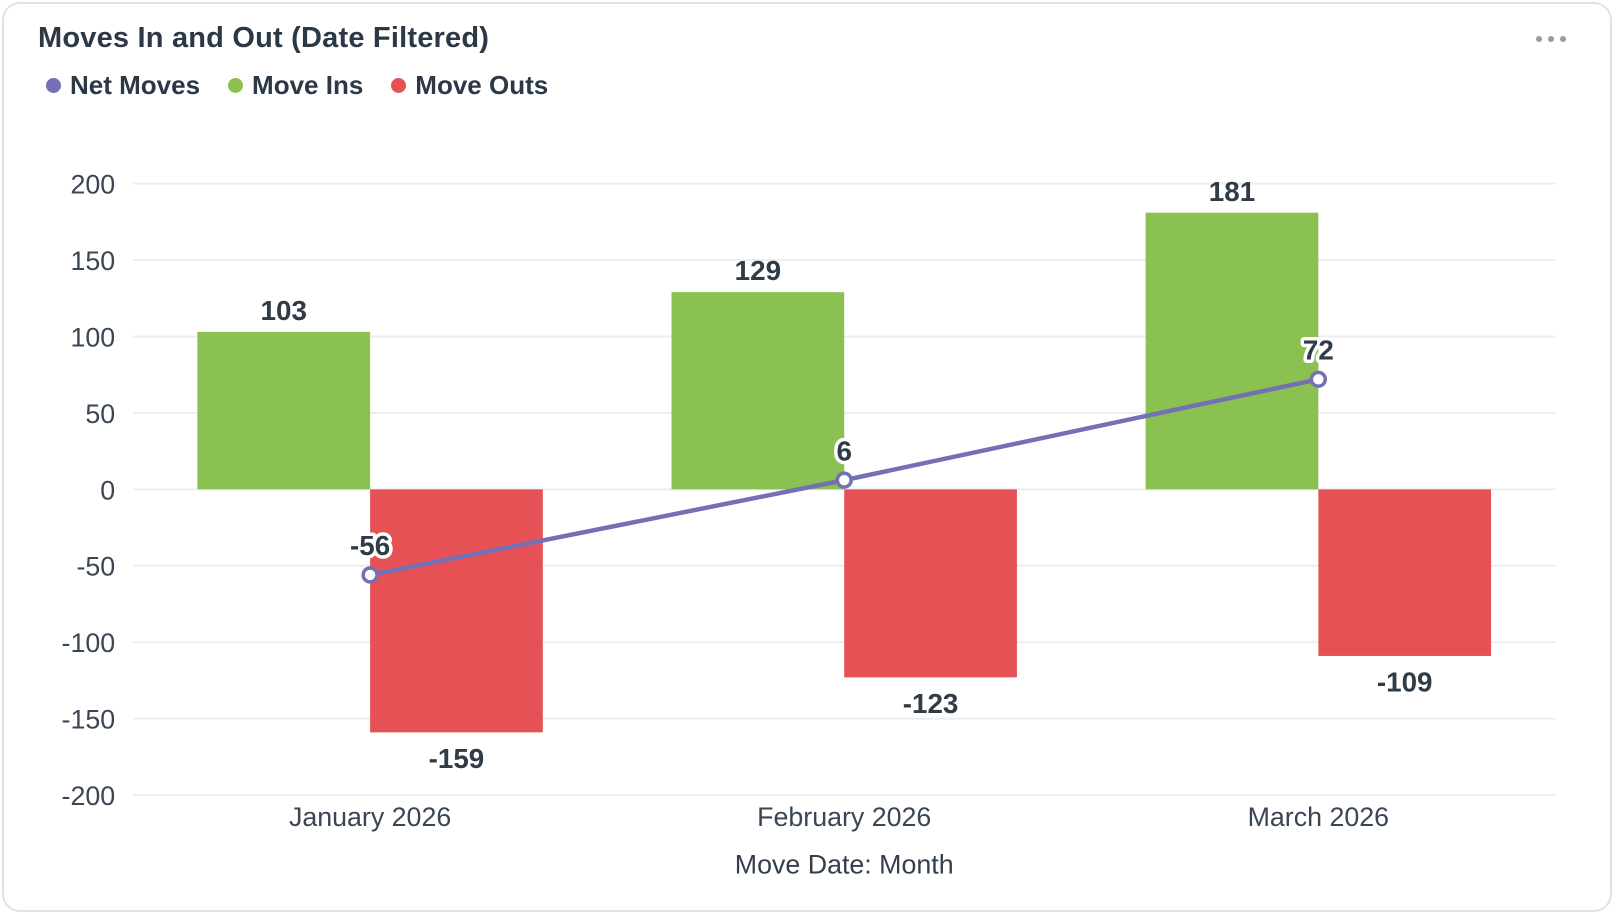 This screenshot has height=922, width=1618. Describe the element at coordinates (1405, 572) in the screenshot. I see `bar-move-outs-march-2026` at that location.